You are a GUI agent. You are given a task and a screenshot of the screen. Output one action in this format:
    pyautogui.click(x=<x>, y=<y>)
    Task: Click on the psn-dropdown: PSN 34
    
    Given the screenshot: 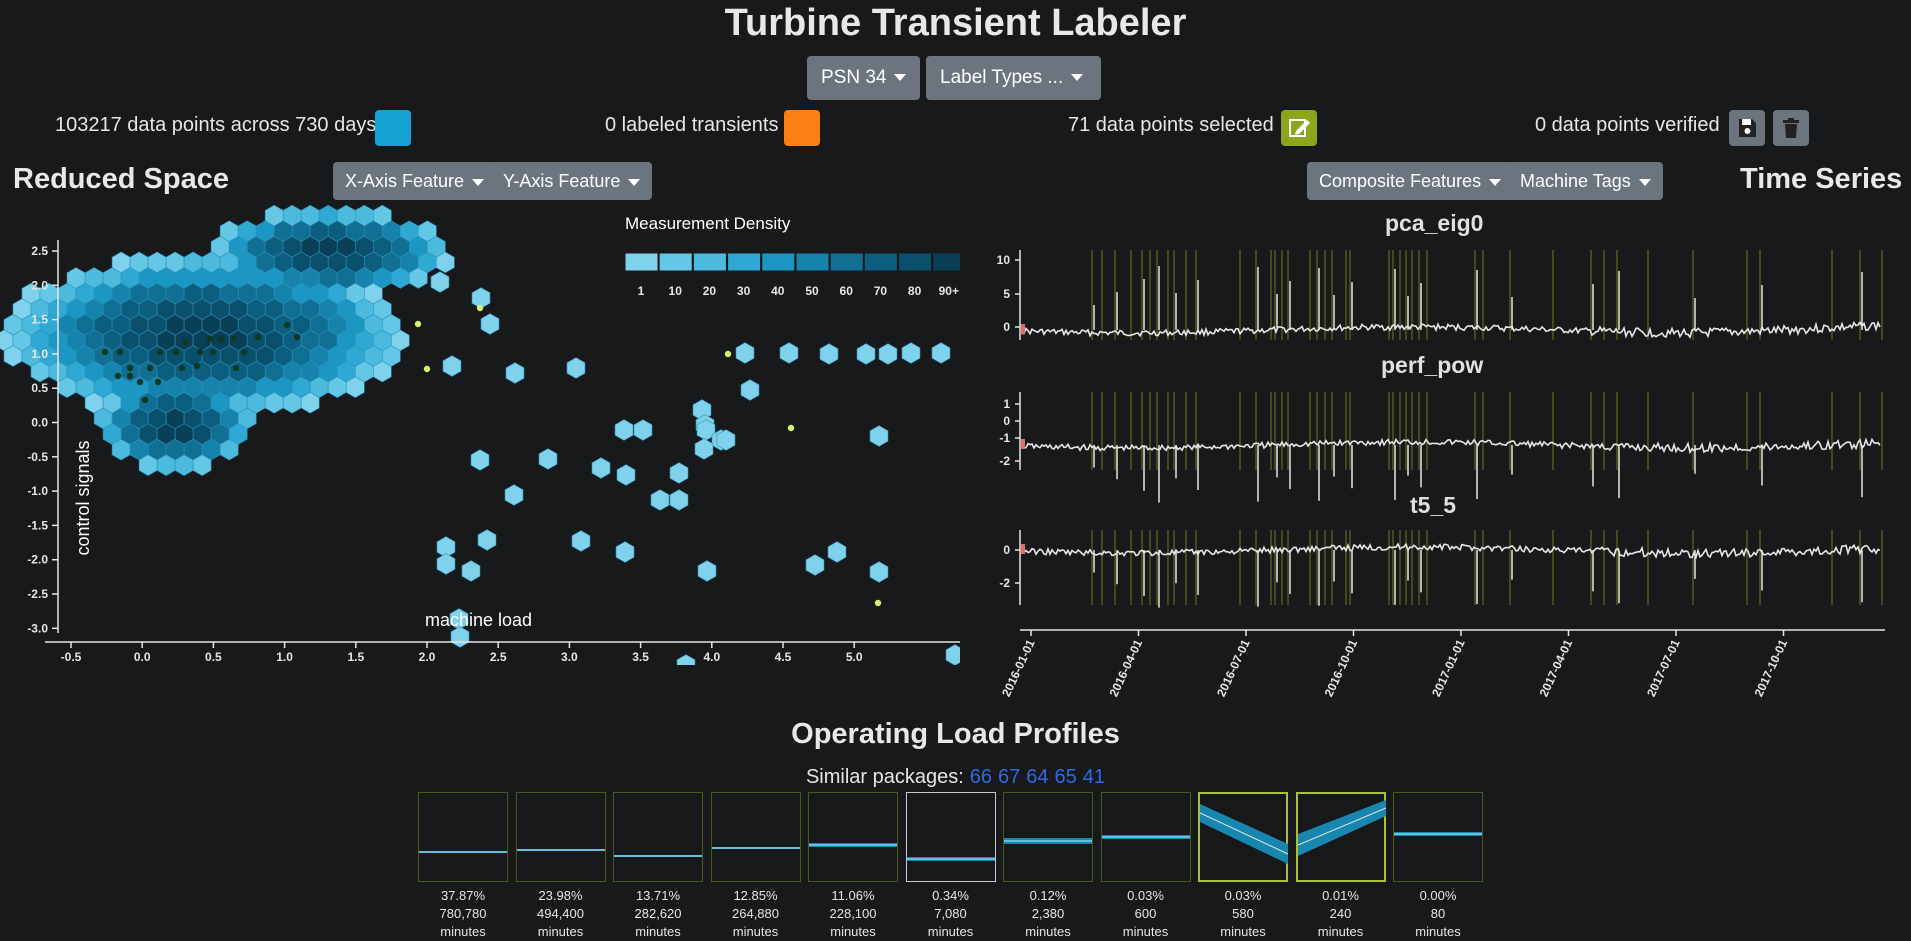 What is the action you would take?
    pyautogui.click(x=863, y=78)
    